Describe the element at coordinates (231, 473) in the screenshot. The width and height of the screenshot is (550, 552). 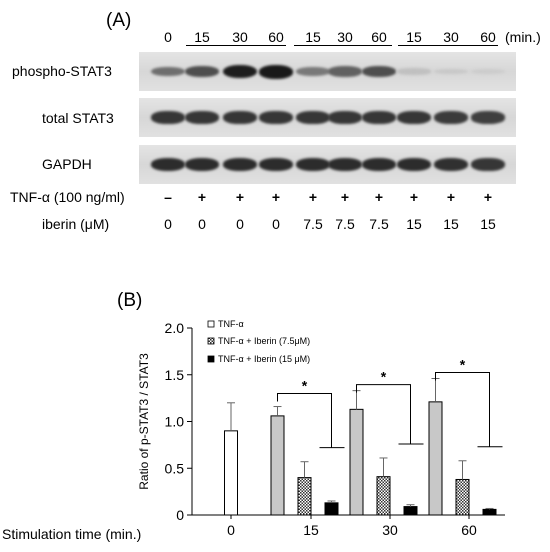
I see `bar-s0-c0` at that location.